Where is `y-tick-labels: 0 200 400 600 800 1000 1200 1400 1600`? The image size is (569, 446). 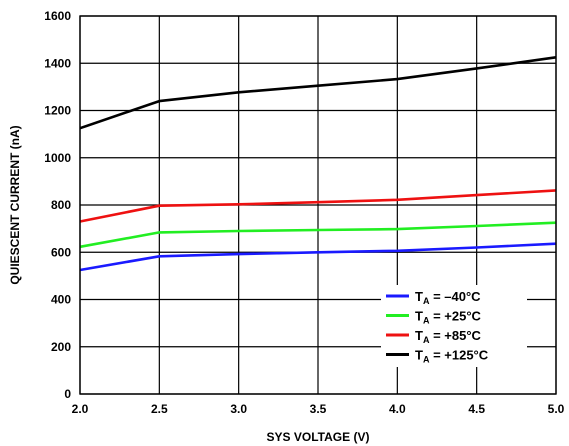 y-tick-labels: 0 200 400 600 800 1000 1200 1400 1600 is located at coordinates (57, 205).